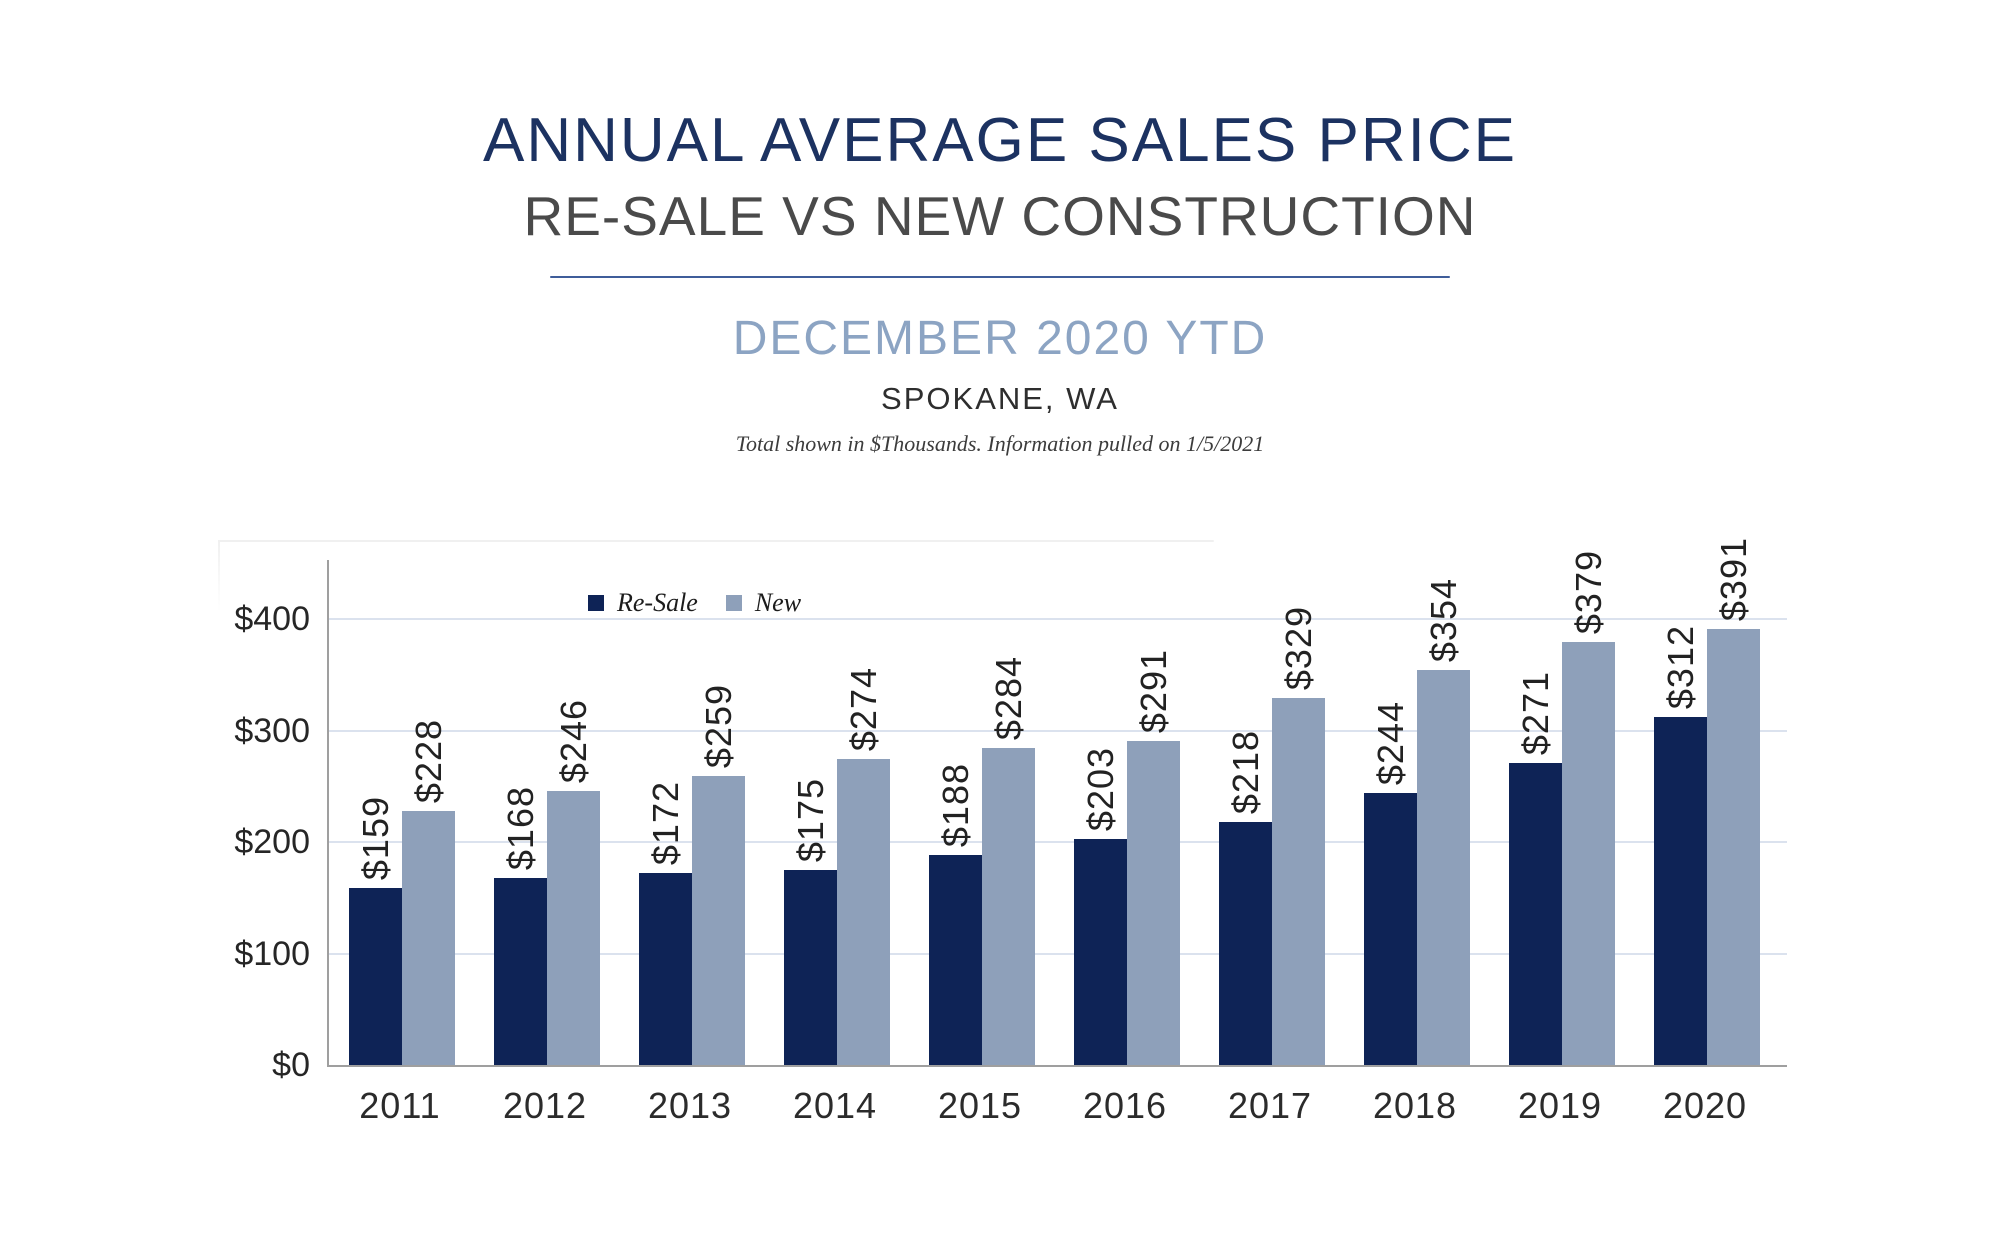  I want to click on value-label-new-2012: $246, so click(573, 741).